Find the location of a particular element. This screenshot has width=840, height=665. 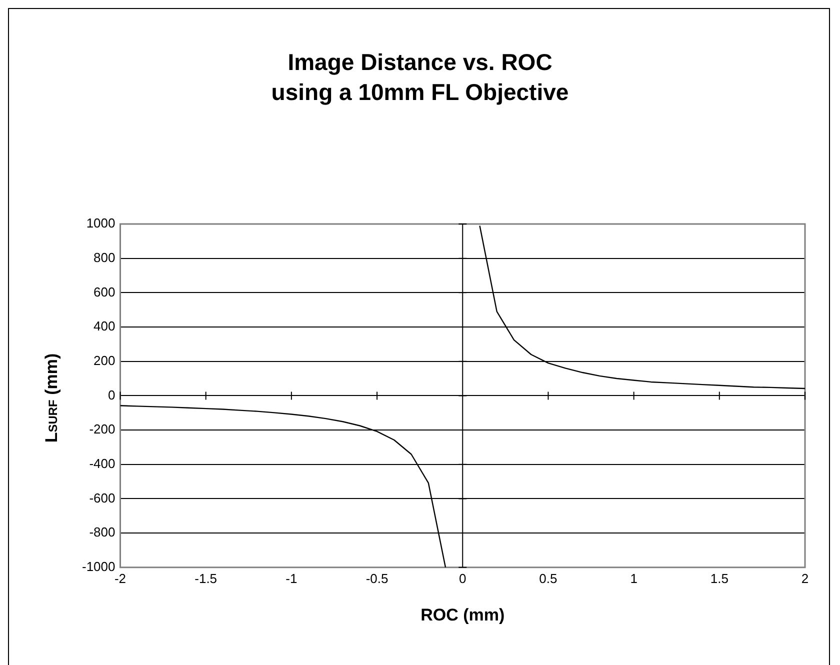

y-tick-label: 0 is located at coordinates (112, 394).